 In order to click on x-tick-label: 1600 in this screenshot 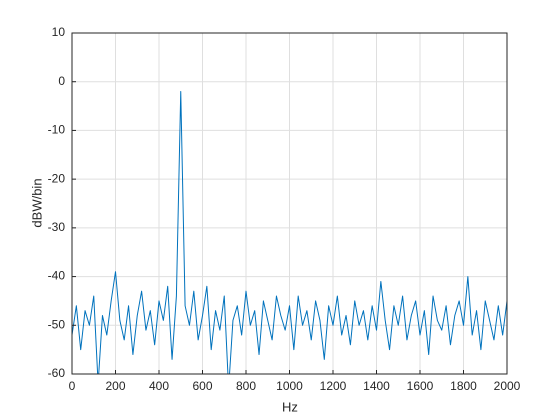, I will do `click(420, 386)`.